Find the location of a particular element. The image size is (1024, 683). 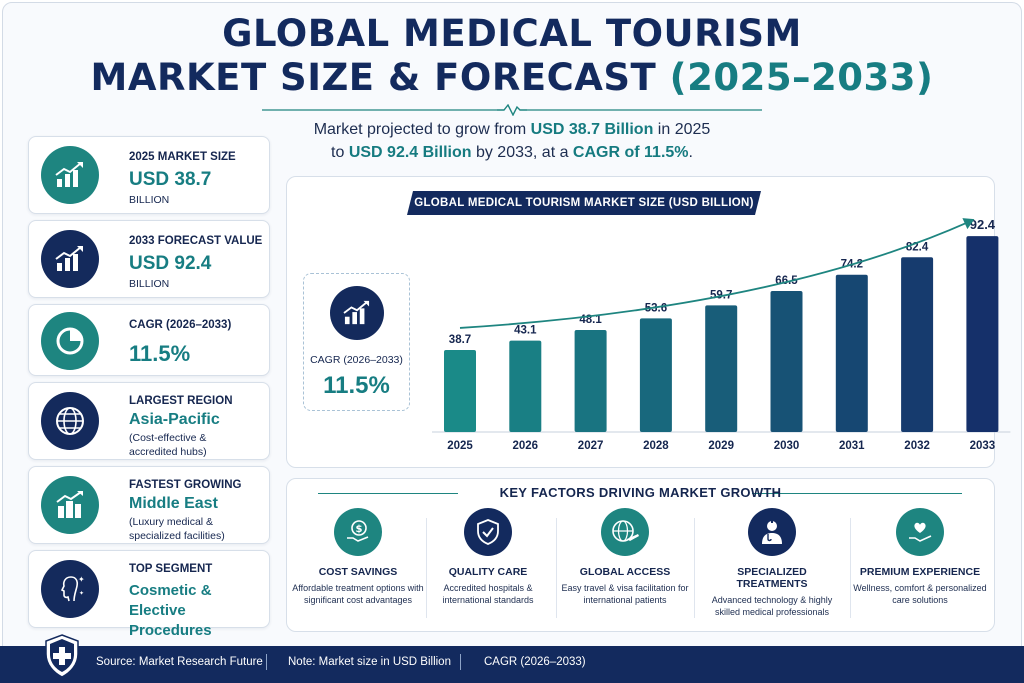

globe-icon is located at coordinates (70, 421).